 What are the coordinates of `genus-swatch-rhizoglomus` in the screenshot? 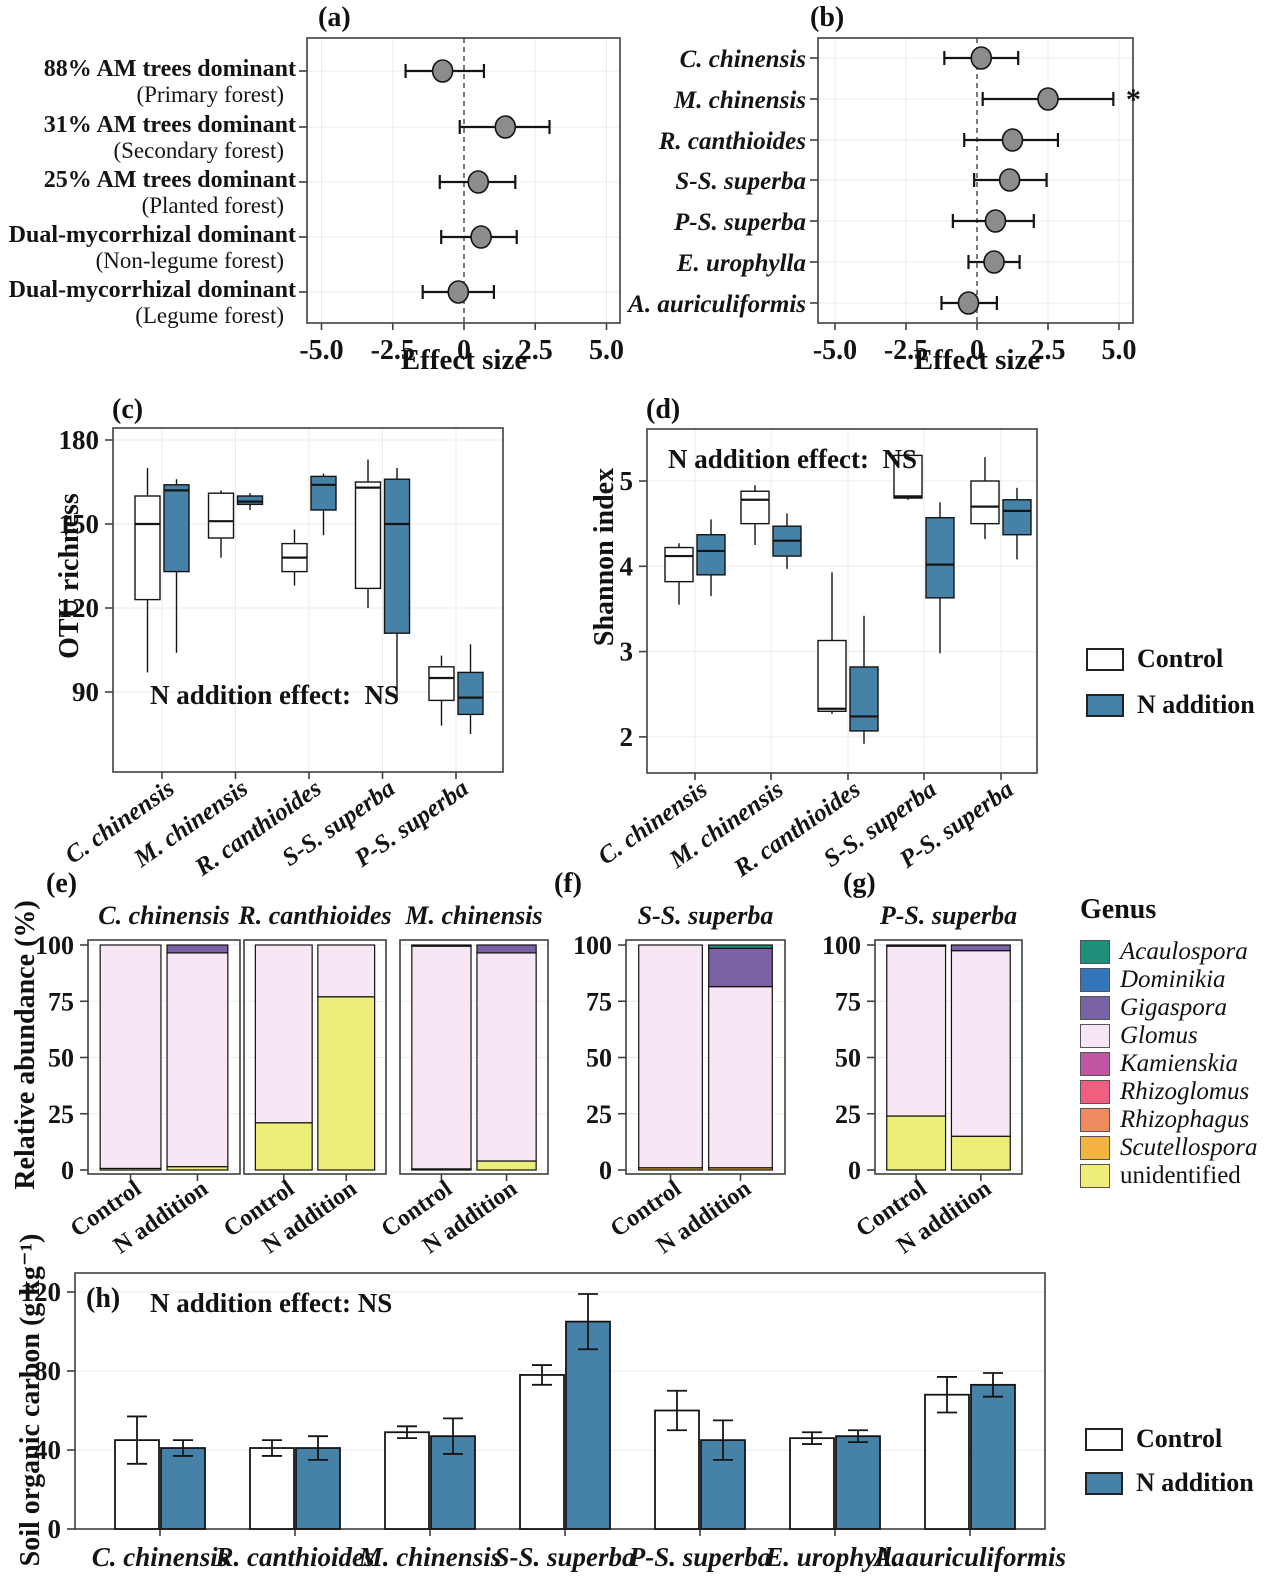 It's located at (1095, 1092).